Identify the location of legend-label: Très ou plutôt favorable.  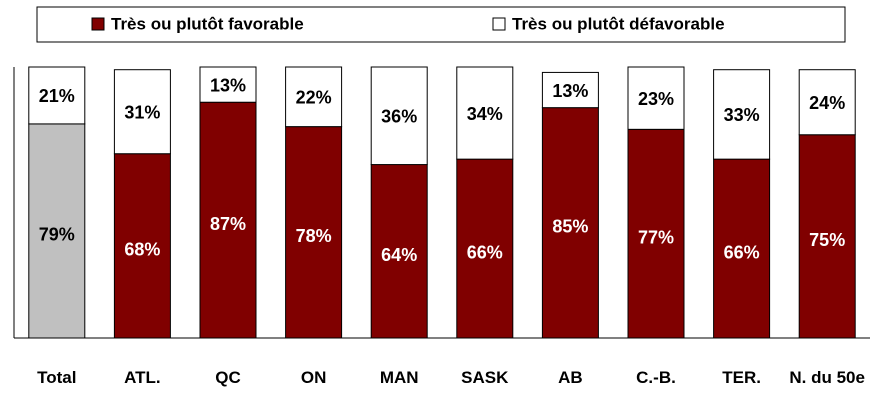
(207, 23).